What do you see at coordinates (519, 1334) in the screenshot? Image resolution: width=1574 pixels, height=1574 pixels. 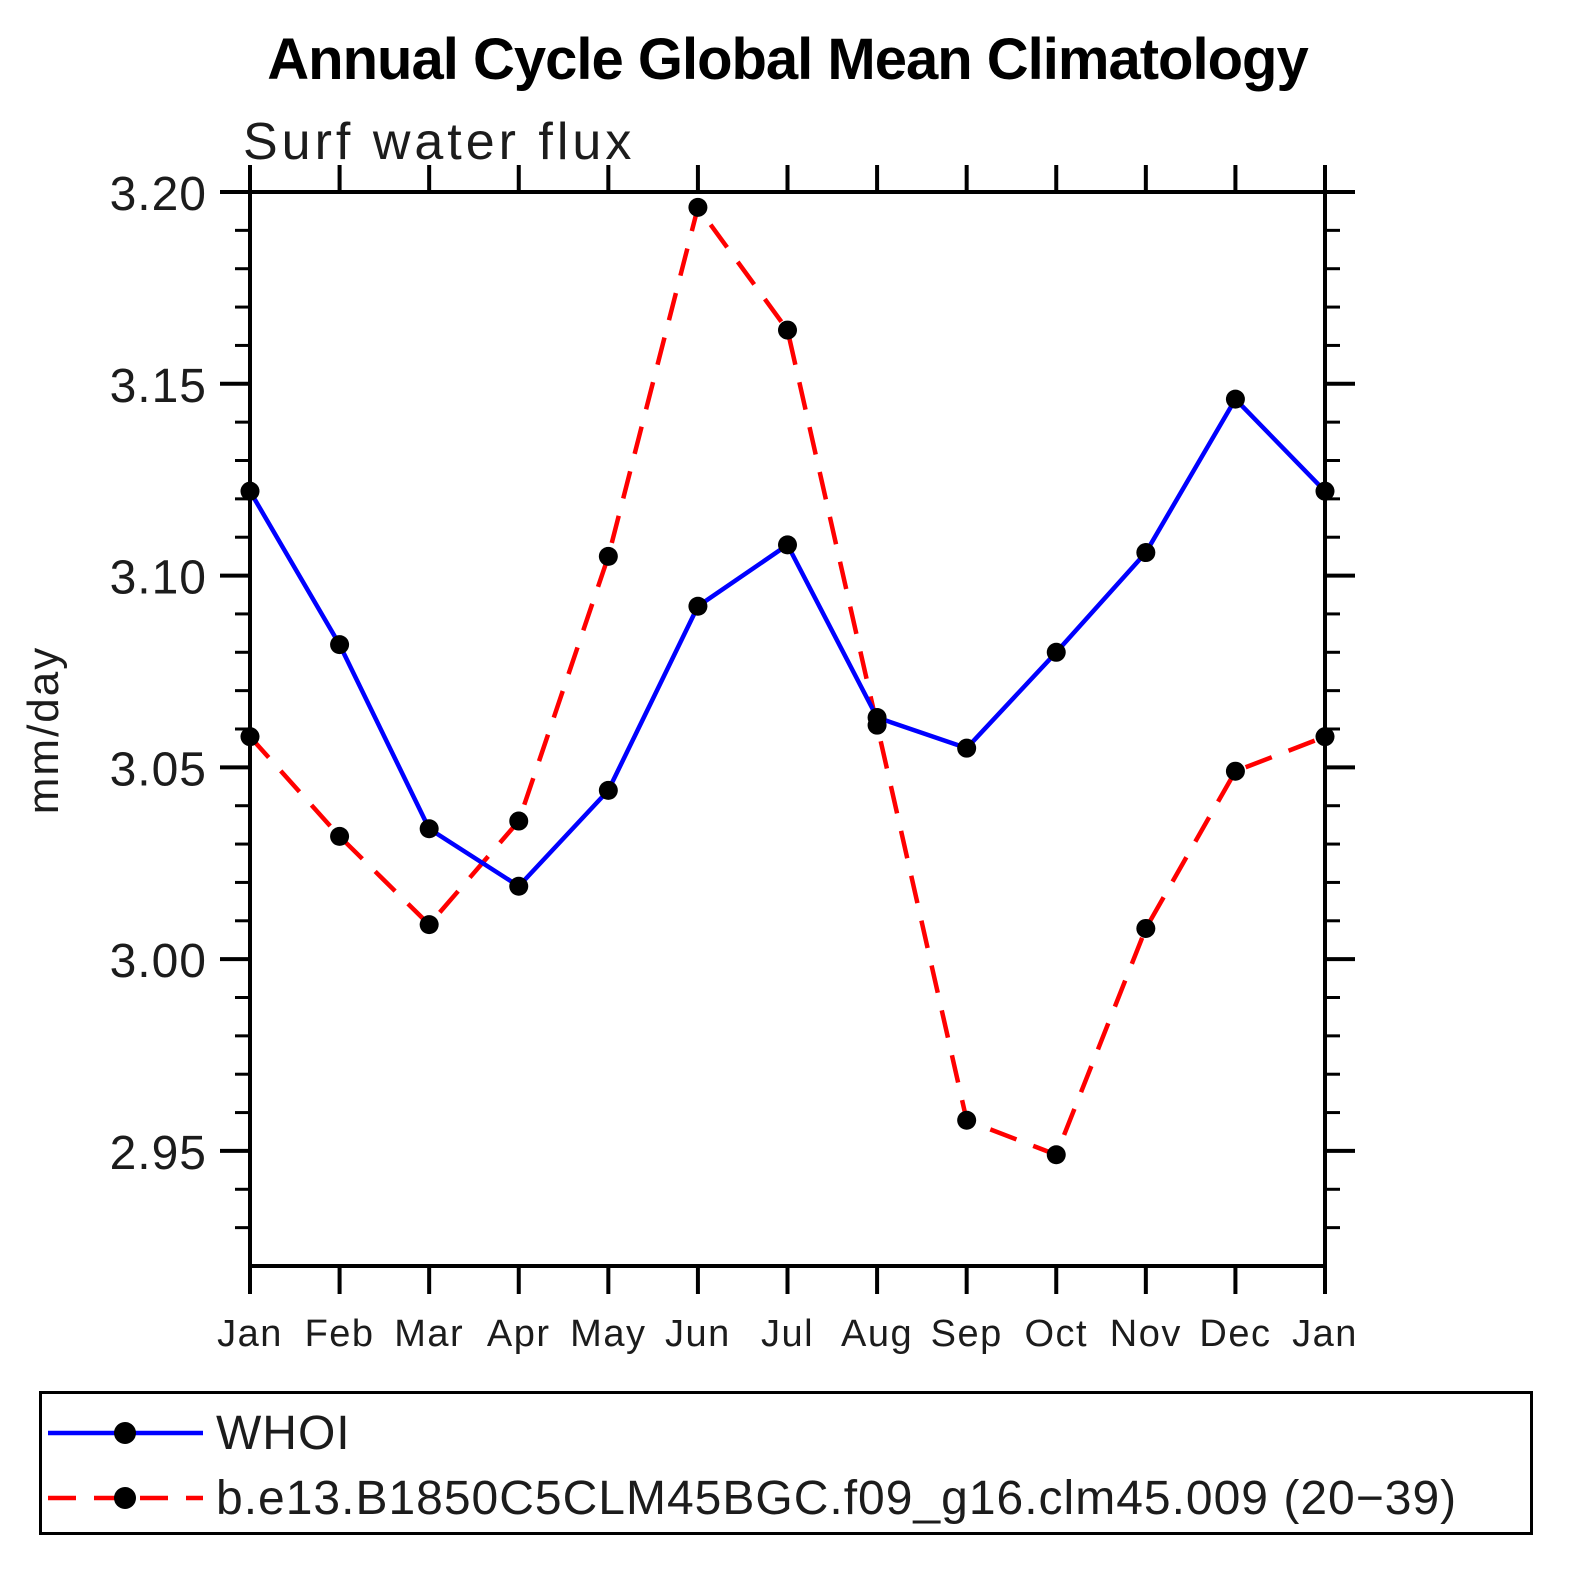 I see `month-label: Apr` at bounding box center [519, 1334].